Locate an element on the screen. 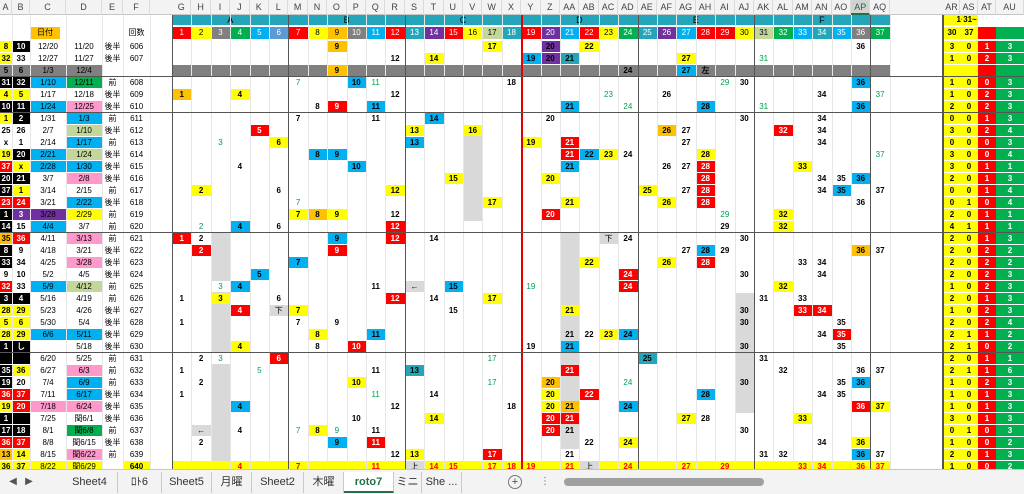 The image size is (1024, 494). cell-r25-n8: 8 is located at coordinates (317, 346).